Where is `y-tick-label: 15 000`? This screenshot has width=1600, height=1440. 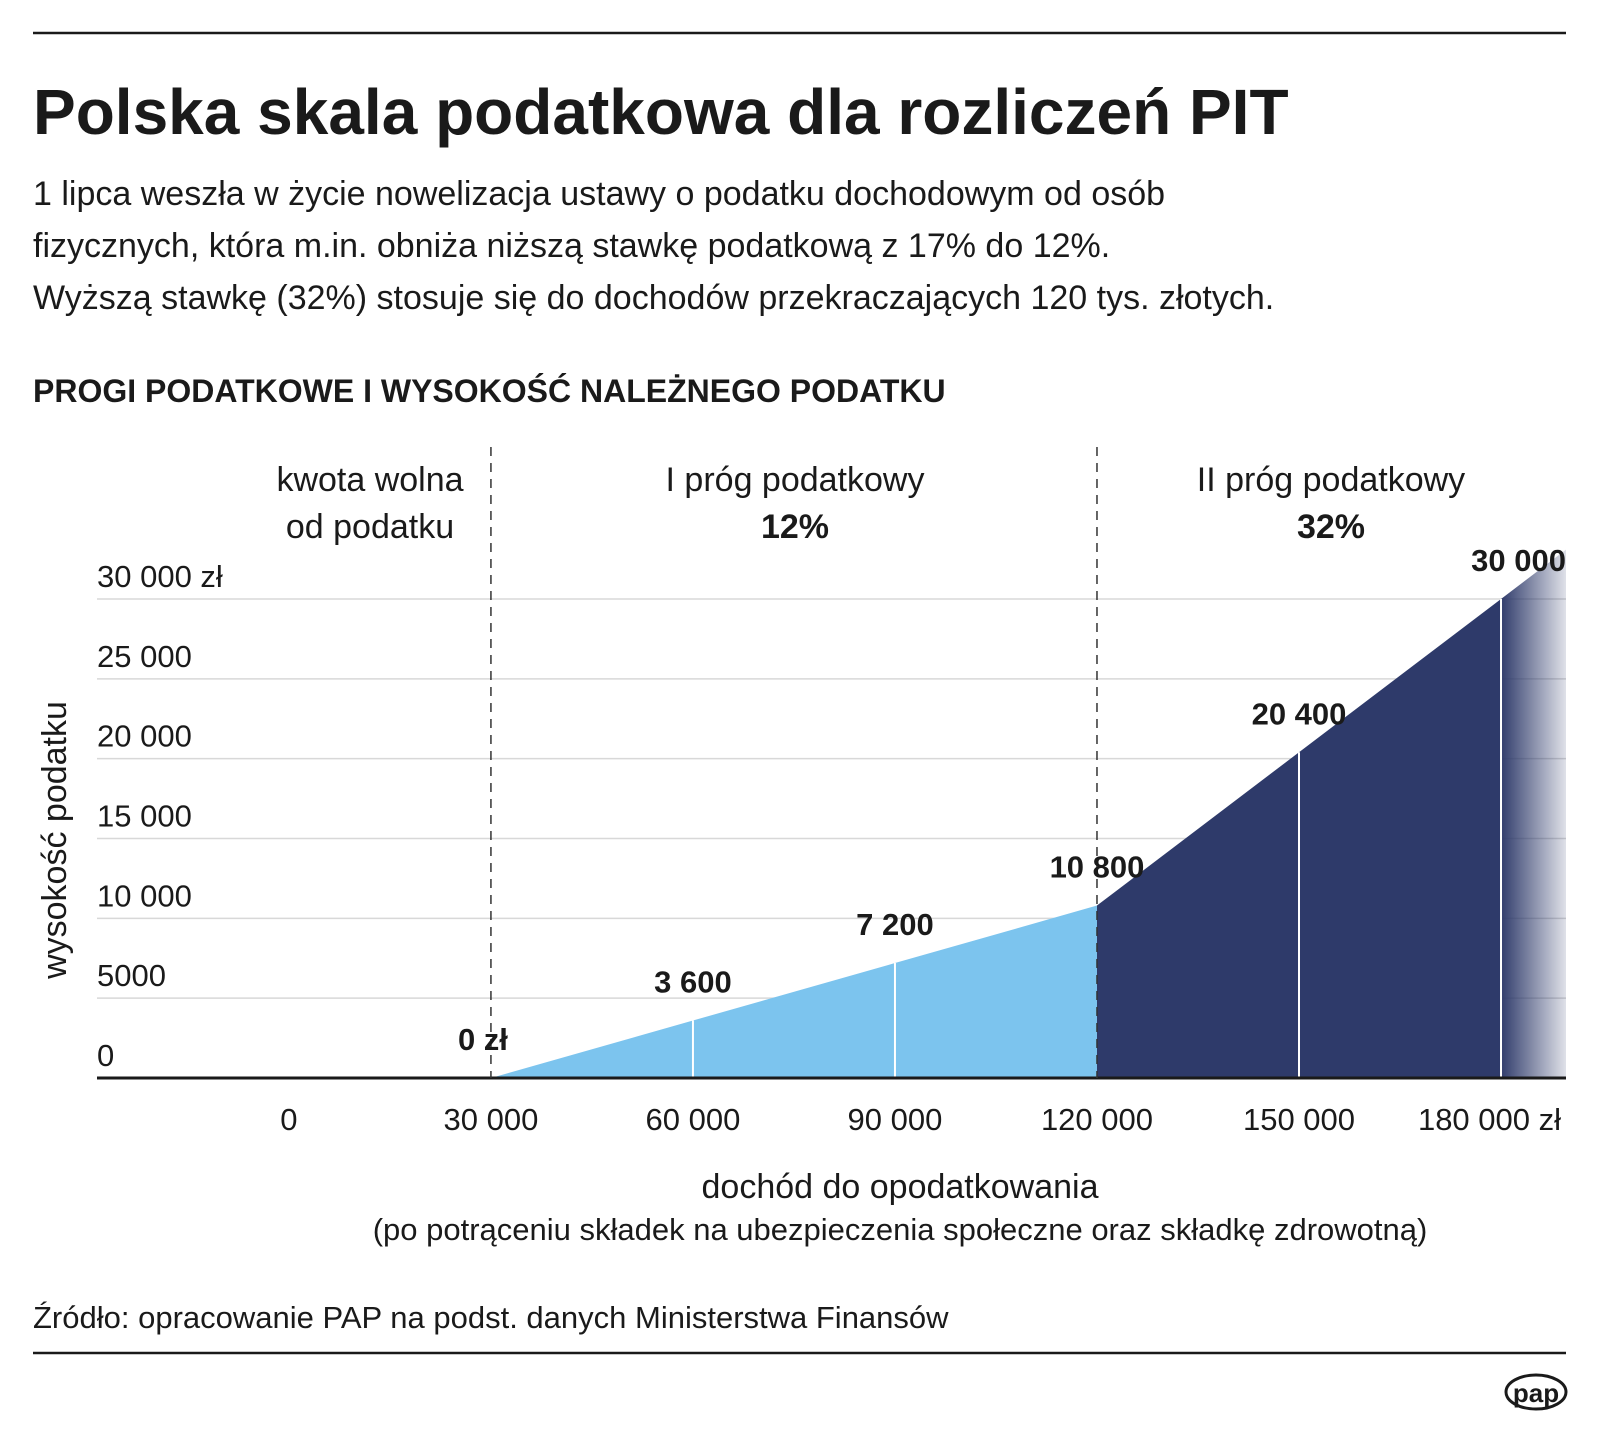
y-tick-label: 15 000 is located at coordinates (144, 815).